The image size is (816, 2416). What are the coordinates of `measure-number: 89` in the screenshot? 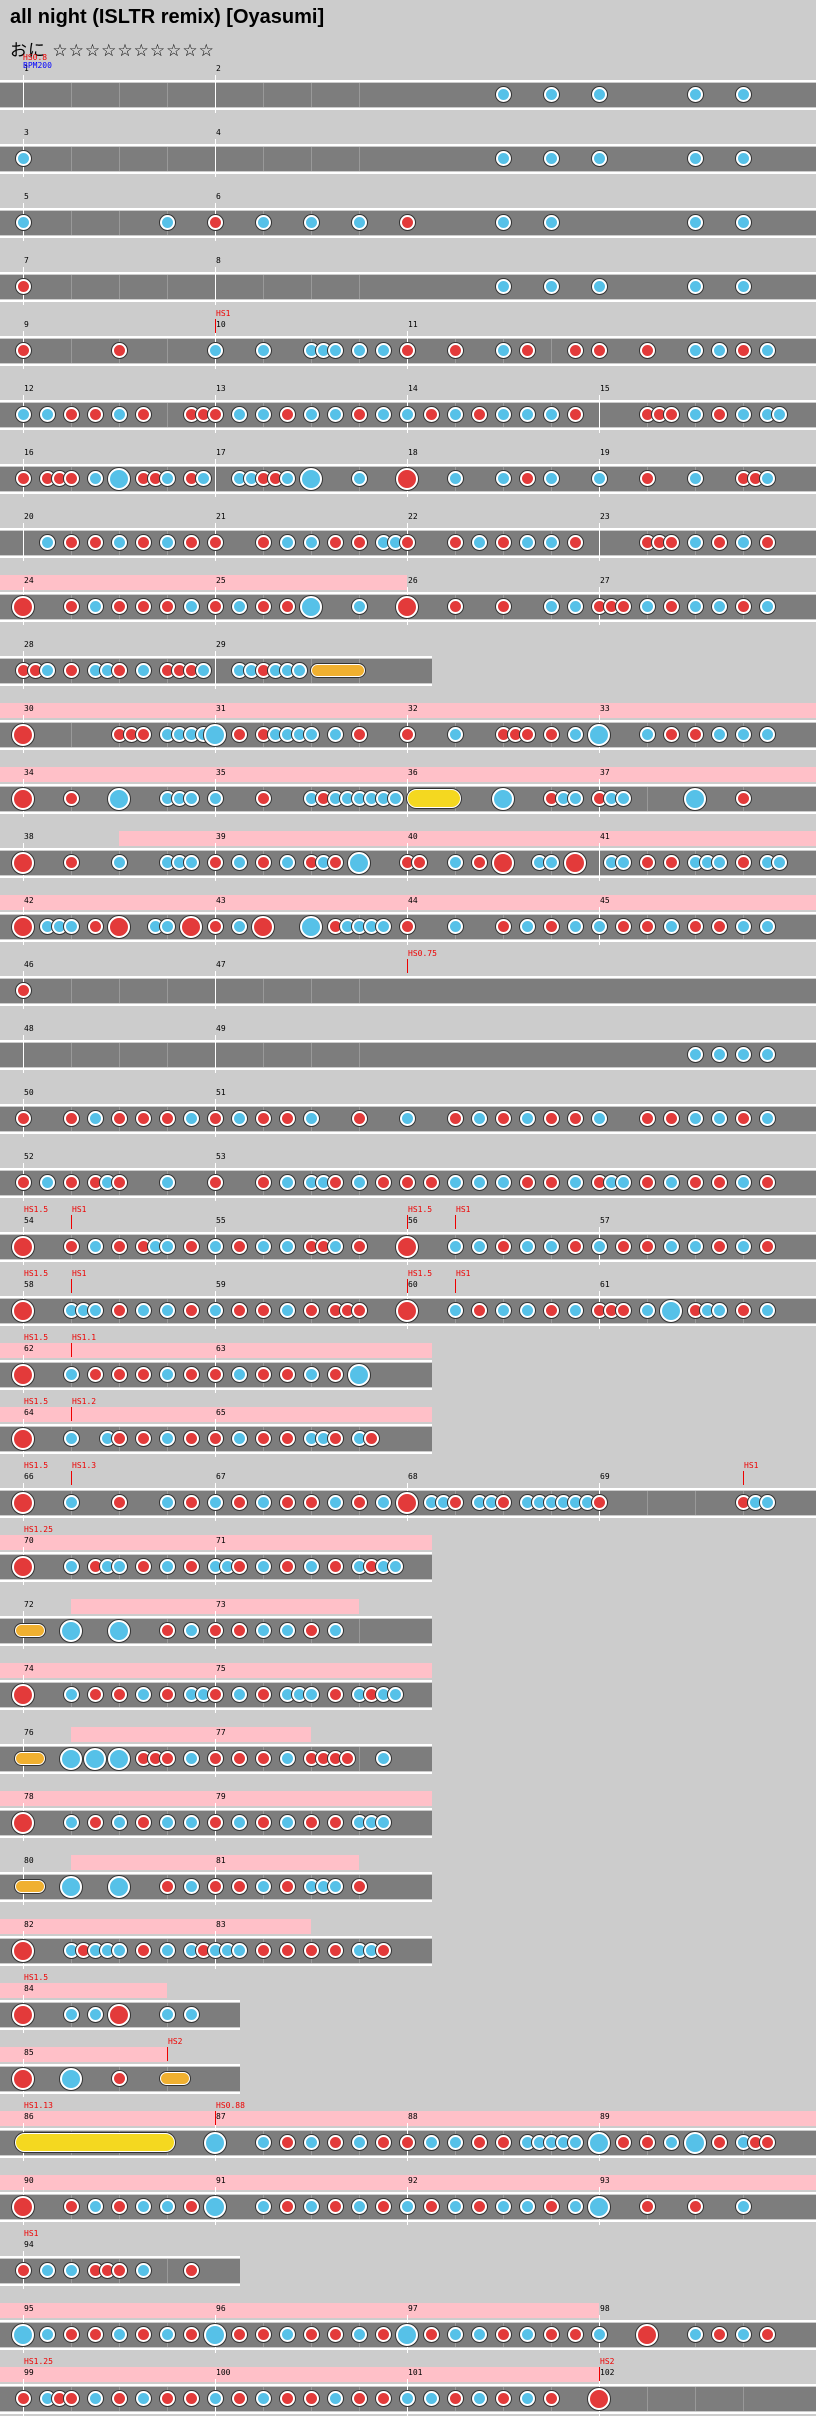 It's located at (605, 2116).